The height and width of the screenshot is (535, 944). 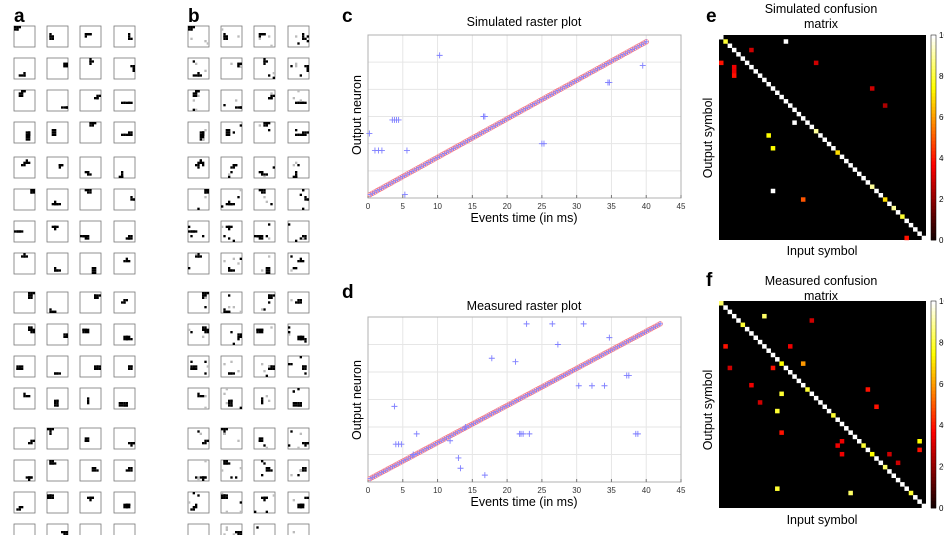 What do you see at coordinates (941, 384) in the screenshot?
I see `colorbar-tick-label: 60` at bounding box center [941, 384].